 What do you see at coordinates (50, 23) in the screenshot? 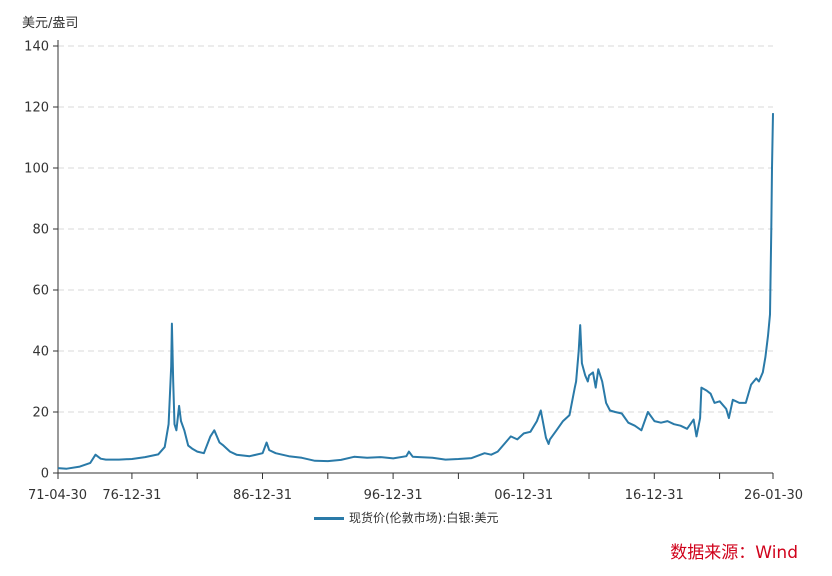
I see `y-axis-unit-label: 美元/盎司` at bounding box center [50, 23].